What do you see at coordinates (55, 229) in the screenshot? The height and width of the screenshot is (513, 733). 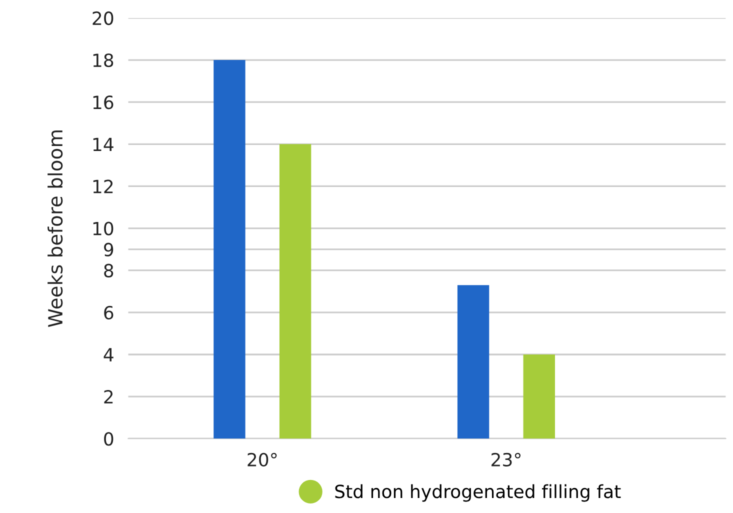 I see `y-axis-title: Weeks before bloom` at bounding box center [55, 229].